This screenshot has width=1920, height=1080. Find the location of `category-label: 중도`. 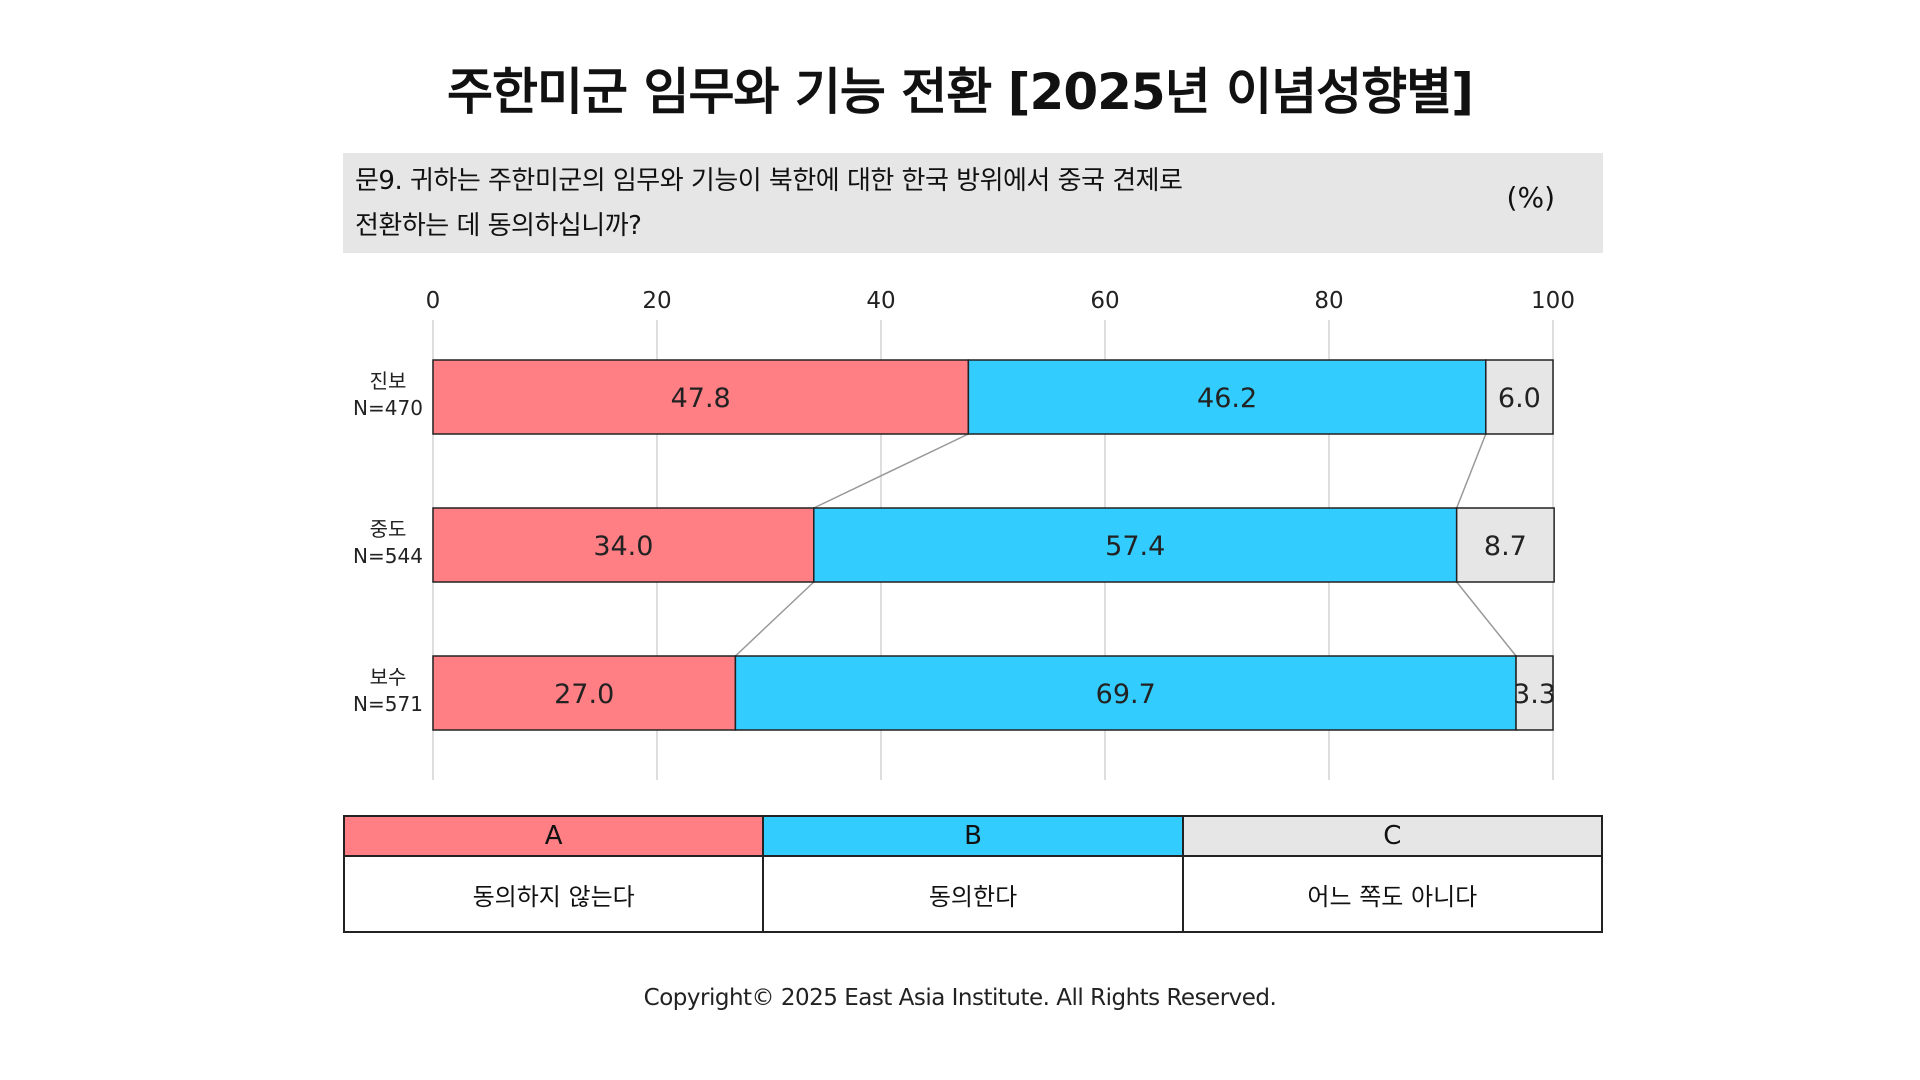

category-label: 중도 is located at coordinates (388, 529).